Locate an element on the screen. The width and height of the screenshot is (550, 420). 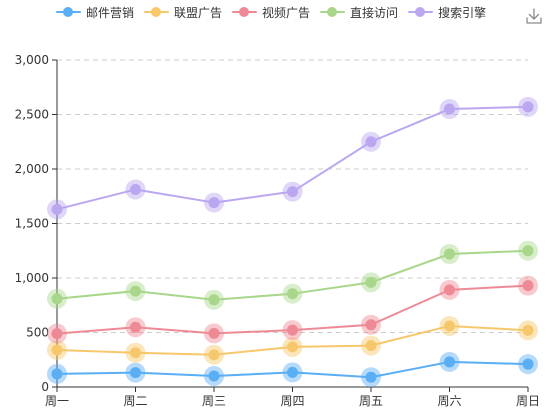
legend-label: 联盟广告 is located at coordinates (198, 12).